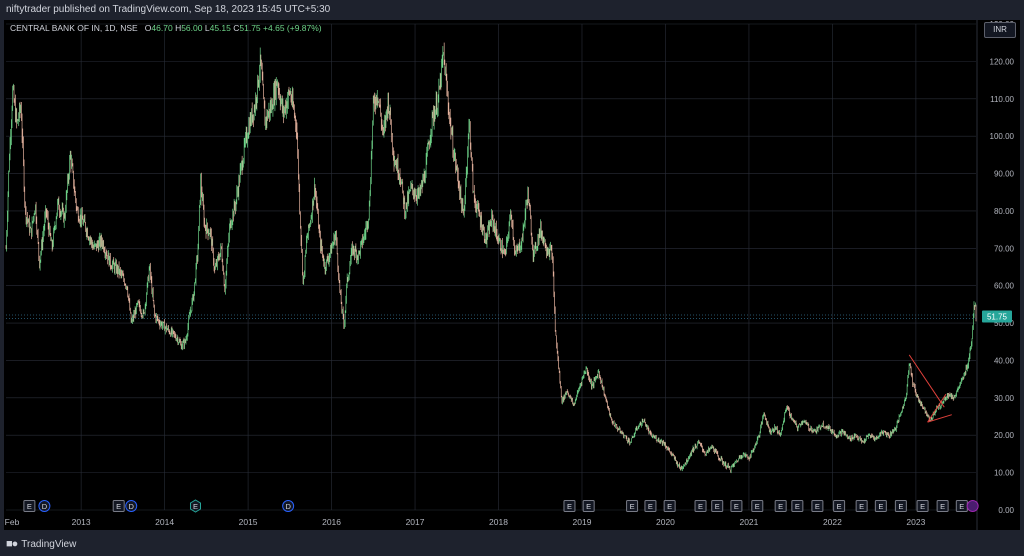 The image size is (1024, 556). I want to click on x-tick-label: 2017, so click(415, 522).